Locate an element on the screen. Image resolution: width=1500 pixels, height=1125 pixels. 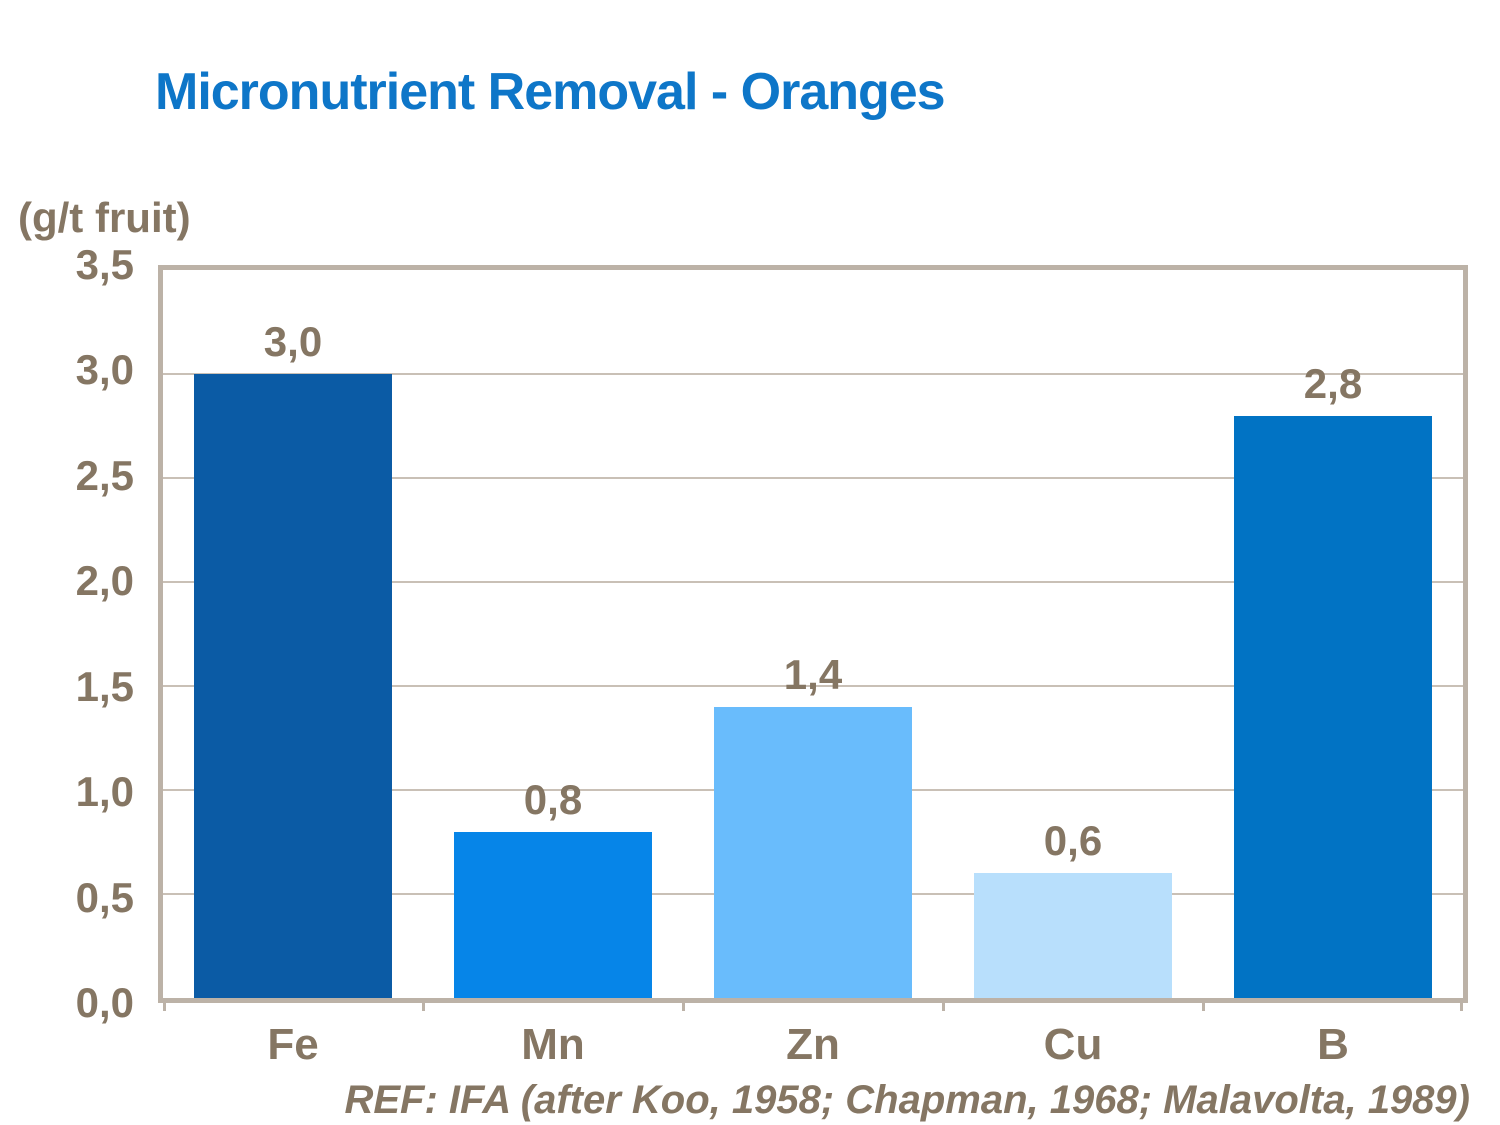
category-label-mn: Mn is located at coordinates (553, 1044).